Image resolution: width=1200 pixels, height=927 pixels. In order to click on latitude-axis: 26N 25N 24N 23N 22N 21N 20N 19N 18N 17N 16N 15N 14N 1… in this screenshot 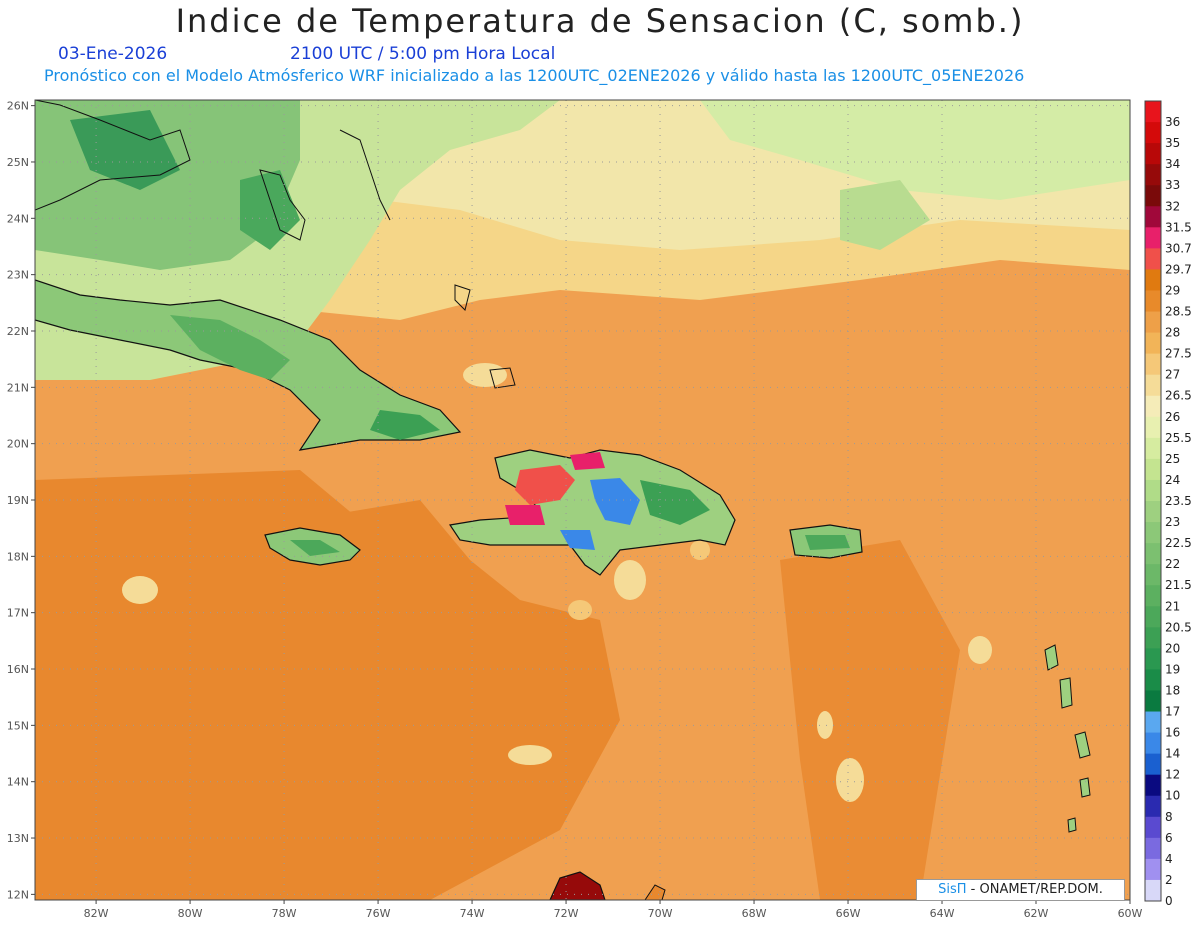, I will do `click(21, 500)`.